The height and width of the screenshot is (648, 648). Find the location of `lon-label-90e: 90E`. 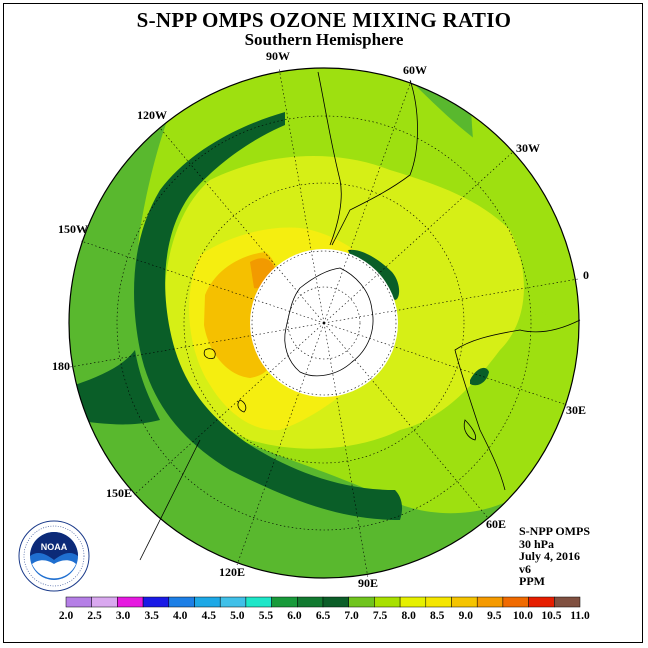

lon-label-90e: 90E is located at coordinates (368, 583).